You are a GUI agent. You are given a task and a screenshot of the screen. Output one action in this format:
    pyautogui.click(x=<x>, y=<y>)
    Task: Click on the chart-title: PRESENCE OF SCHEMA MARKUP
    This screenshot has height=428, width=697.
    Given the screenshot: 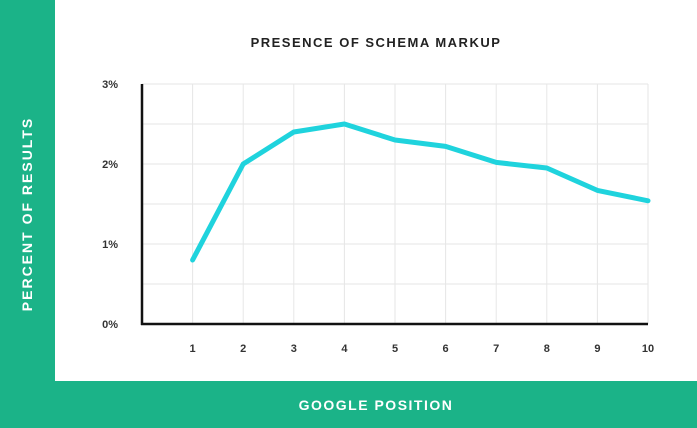 What is the action you would take?
    pyautogui.click(x=376, y=42)
    